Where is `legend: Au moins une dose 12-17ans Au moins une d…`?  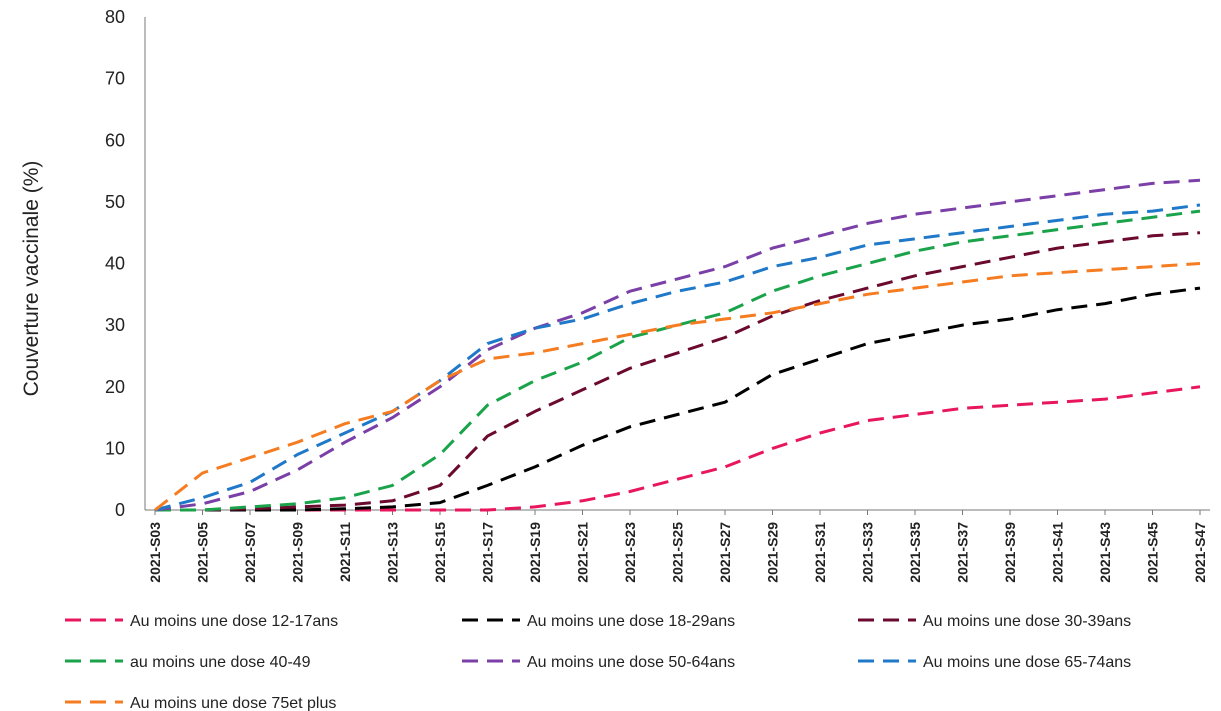 legend: Au moins une dose 12-17ans Au moins une d… is located at coordinates (598, 662).